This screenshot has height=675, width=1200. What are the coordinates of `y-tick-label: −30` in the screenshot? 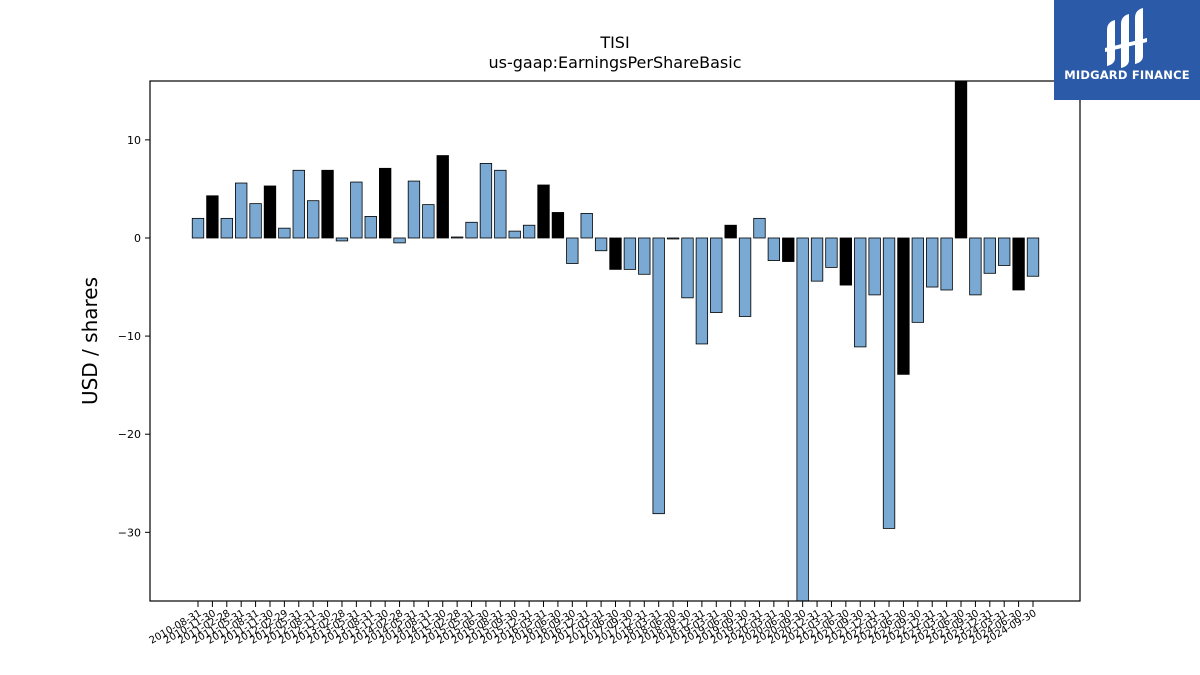 It's located at (129, 532).